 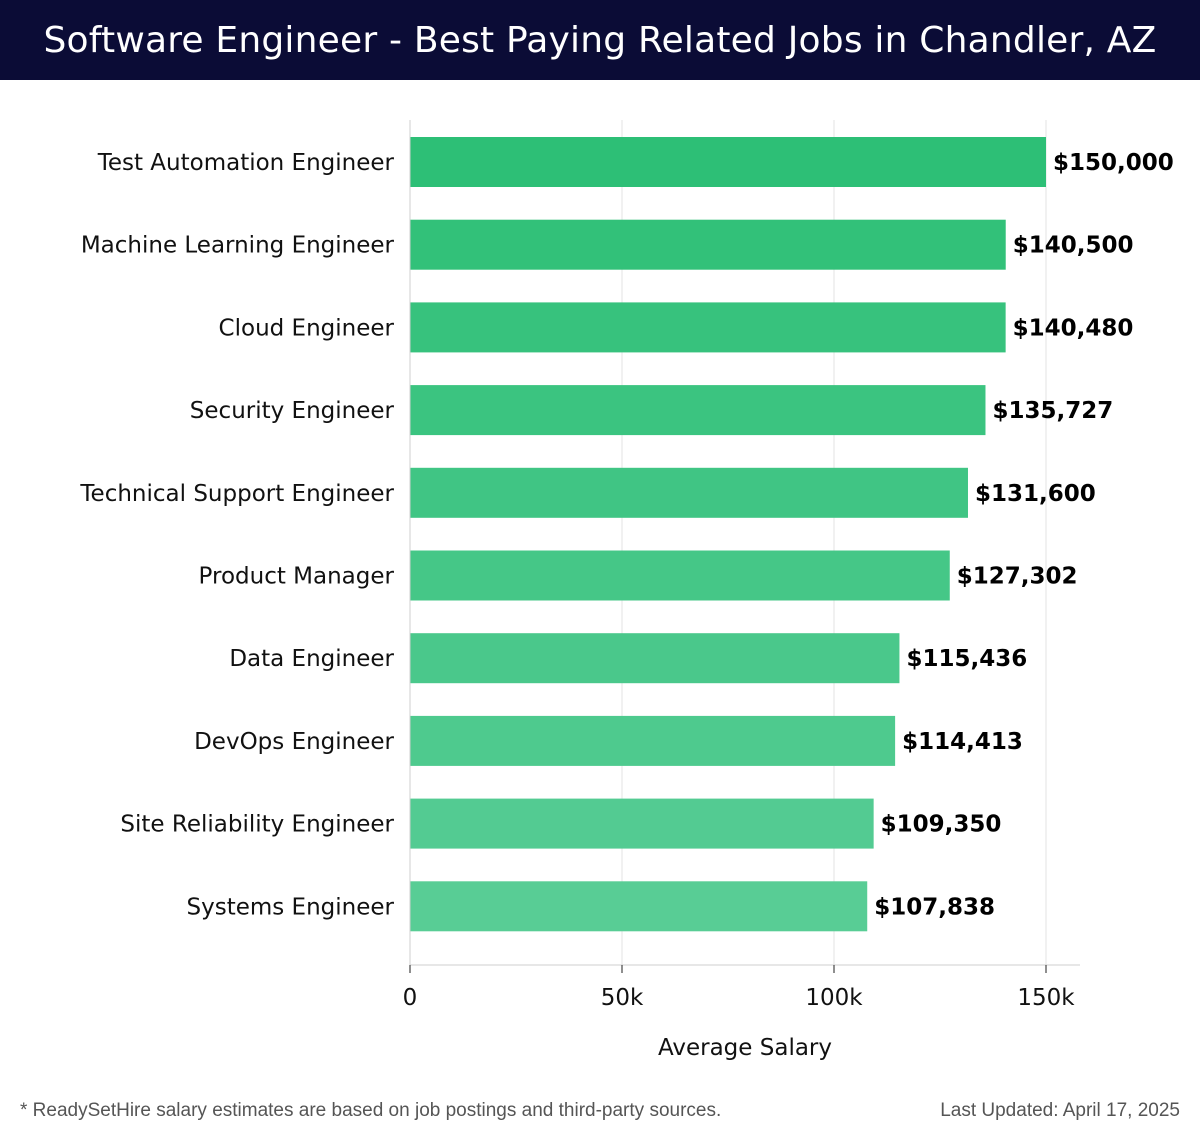 I want to click on value-label: $107,838, so click(x=934, y=907).